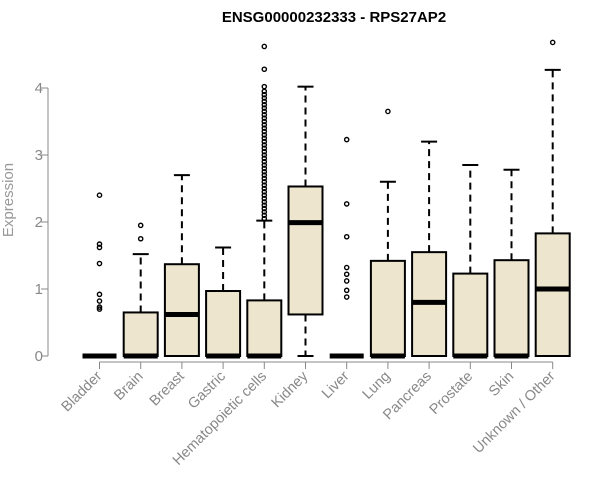 This screenshot has width=600, height=500. What do you see at coordinates (99, 275) in the screenshot?
I see `box-bladder` at bounding box center [99, 275].